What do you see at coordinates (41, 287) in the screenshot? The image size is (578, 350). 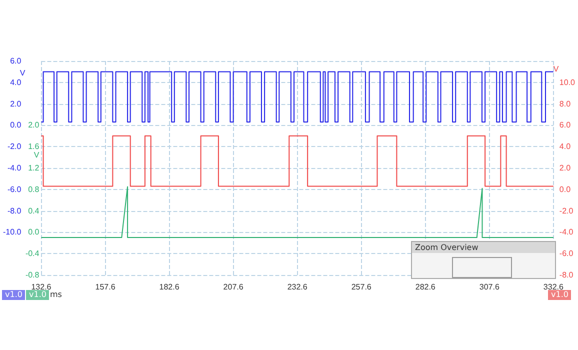 I see `x-tick-label: 132.6` at bounding box center [41, 287].